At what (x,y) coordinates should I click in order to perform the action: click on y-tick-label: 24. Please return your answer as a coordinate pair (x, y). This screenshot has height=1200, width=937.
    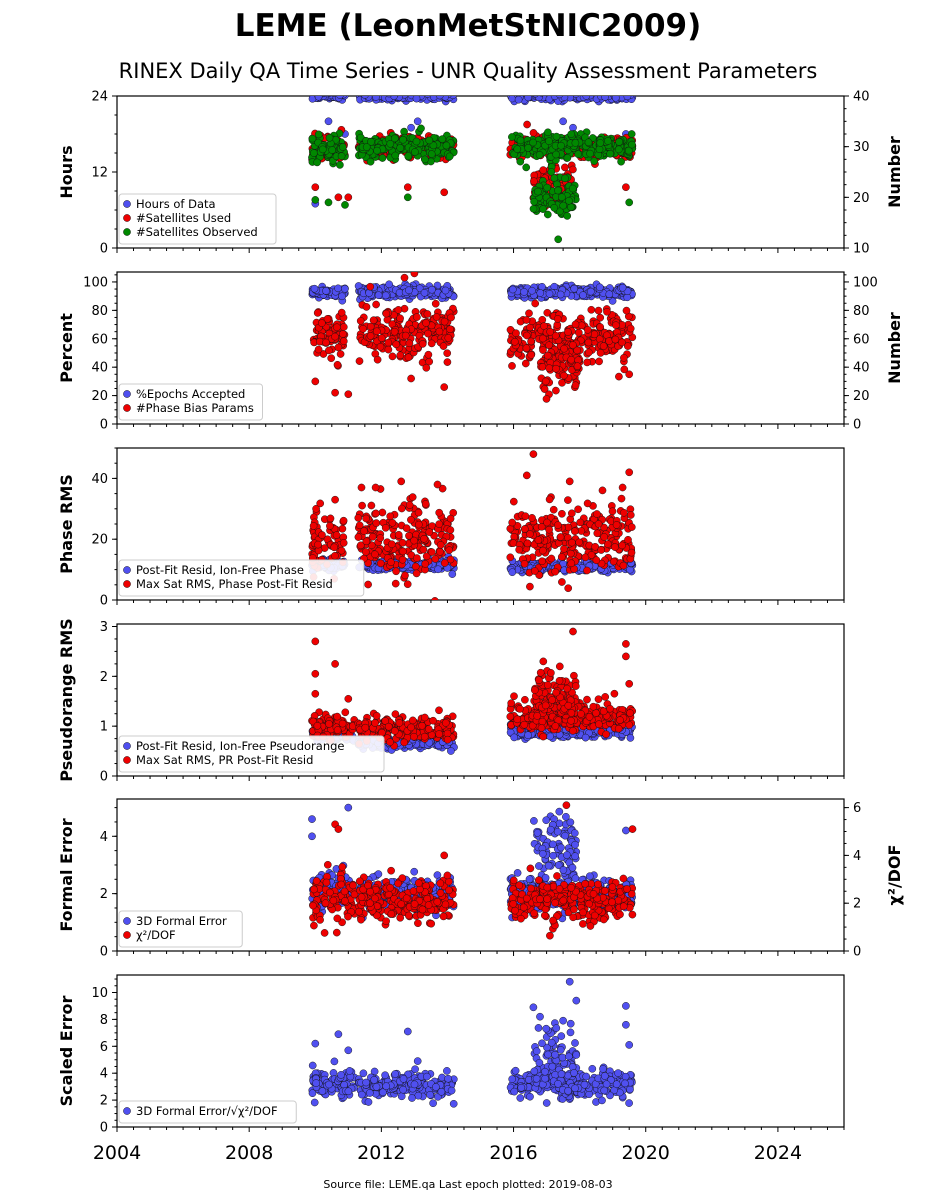
    Looking at the image, I should click on (99, 97).